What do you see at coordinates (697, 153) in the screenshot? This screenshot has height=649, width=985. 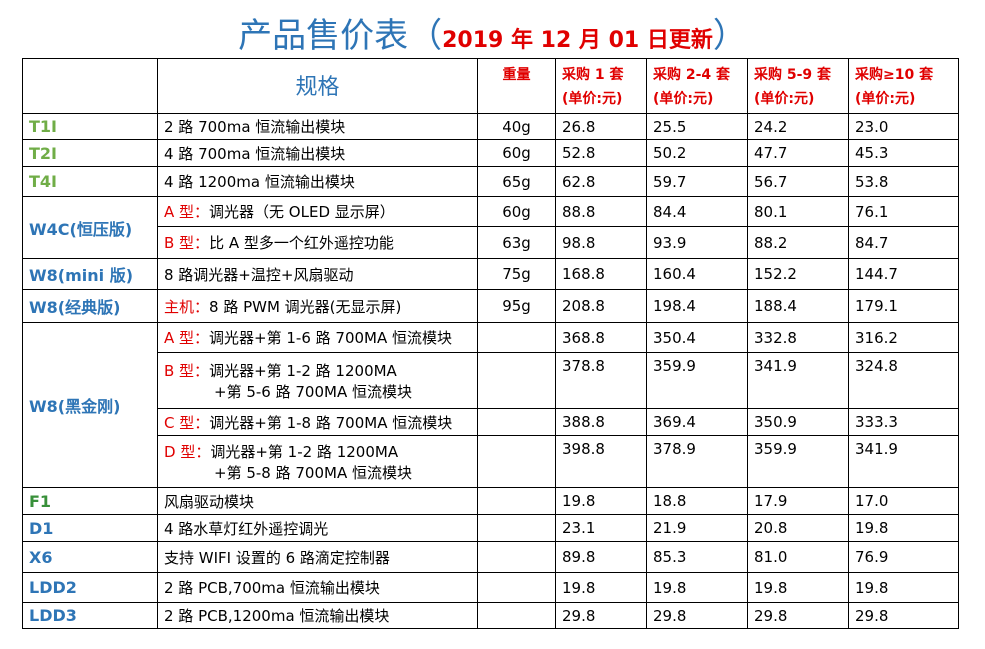 I see `price: 50.2` at bounding box center [697, 153].